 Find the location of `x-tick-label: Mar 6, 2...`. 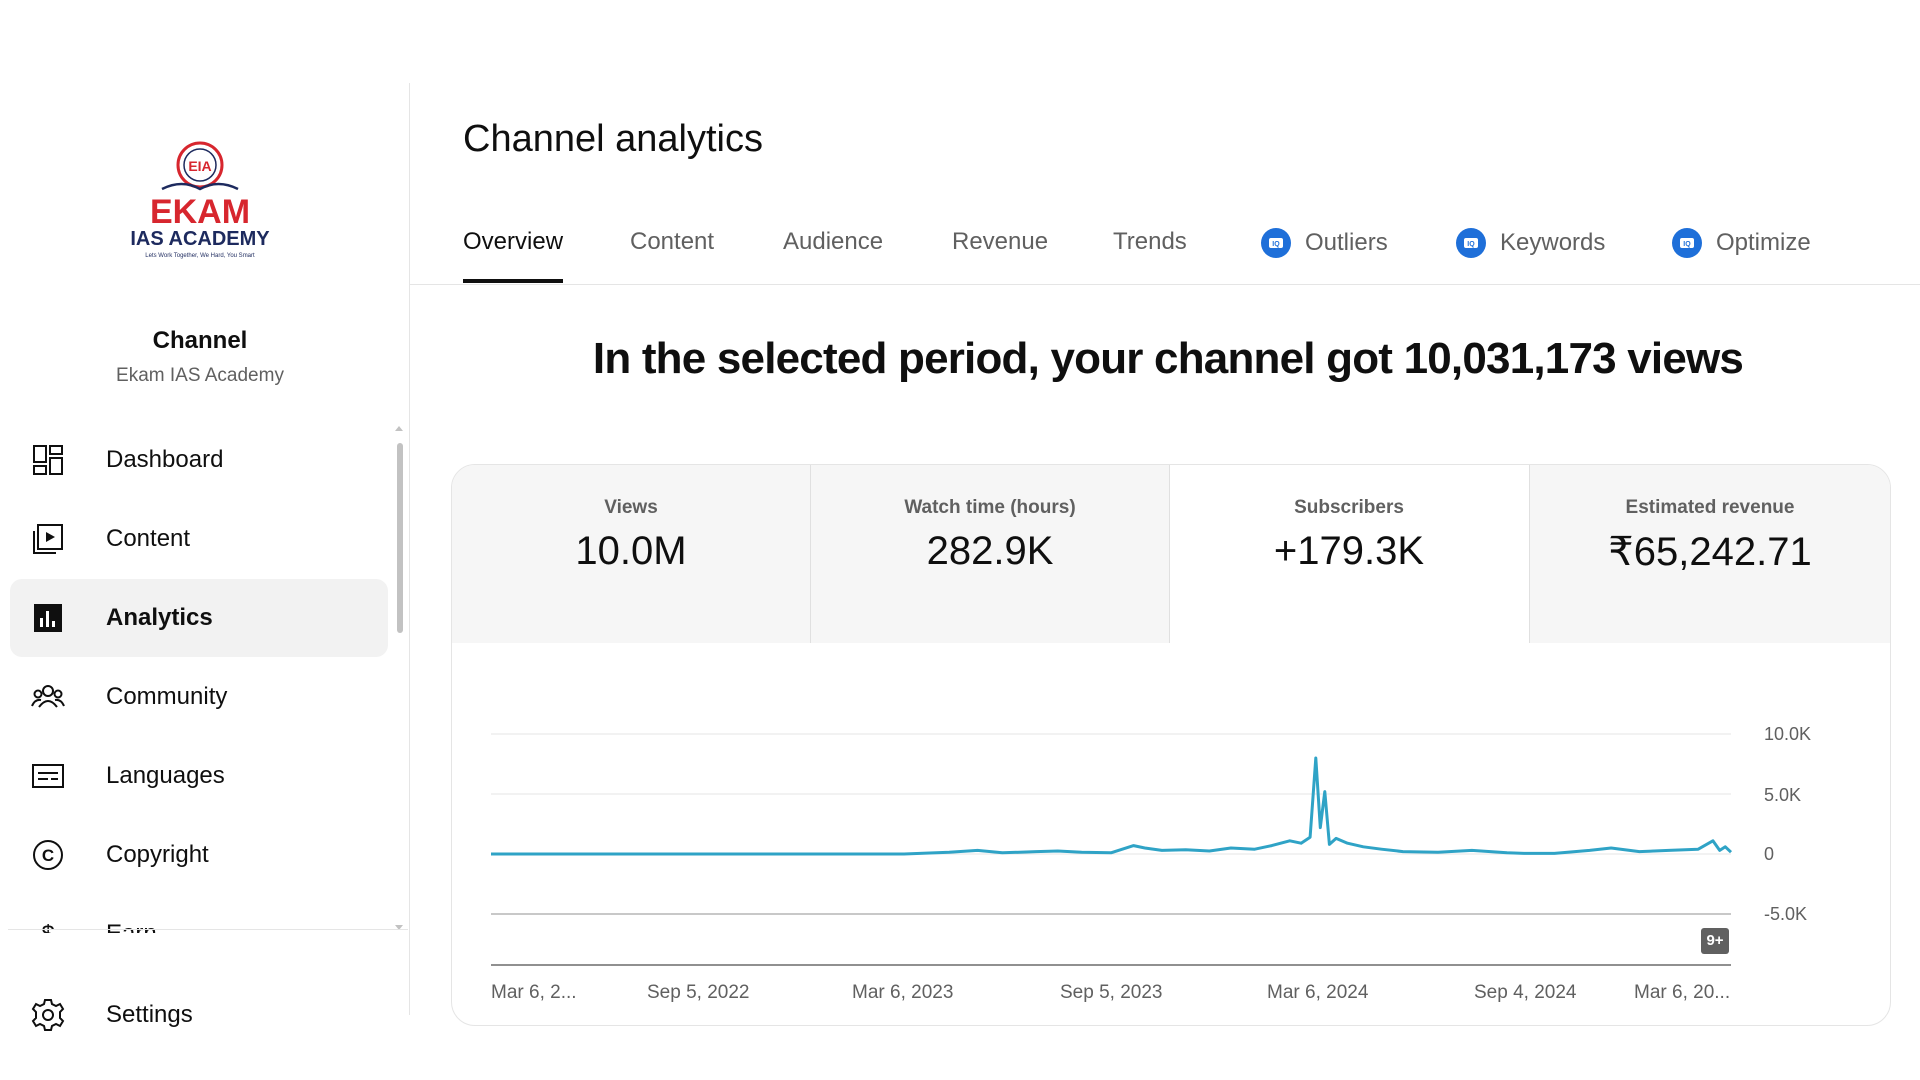

x-tick-label: Mar 6, 2... is located at coordinates (534, 992).